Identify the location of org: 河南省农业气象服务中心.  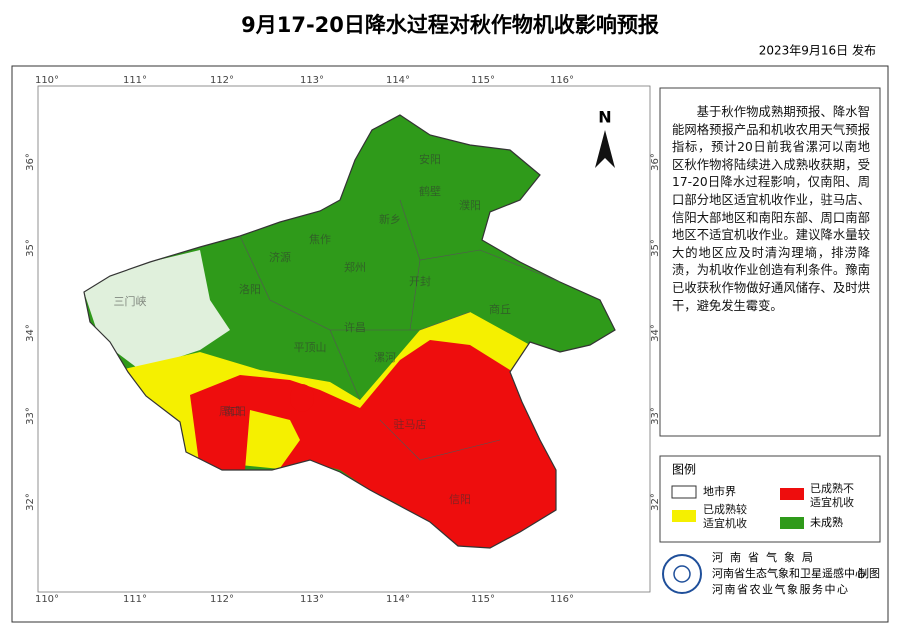
(781, 589).